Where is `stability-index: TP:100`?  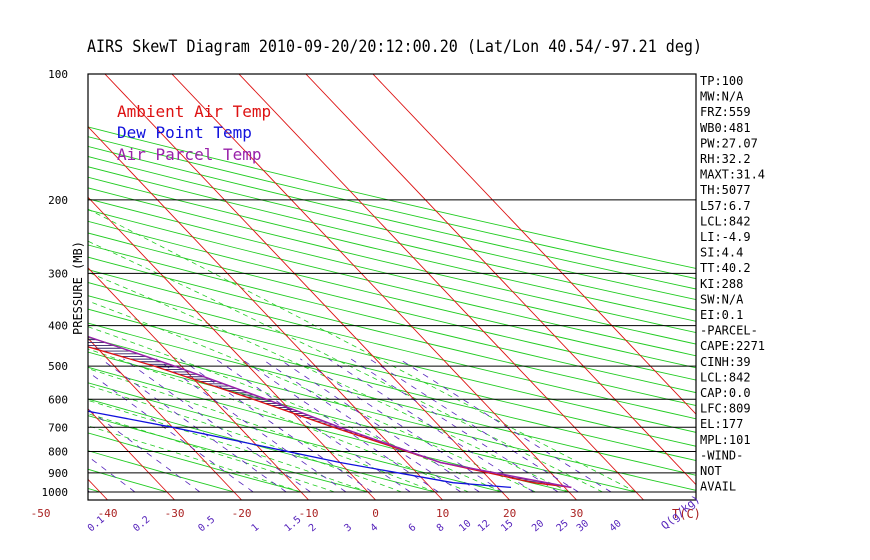
stability-index: TP:100 is located at coordinates (721, 81).